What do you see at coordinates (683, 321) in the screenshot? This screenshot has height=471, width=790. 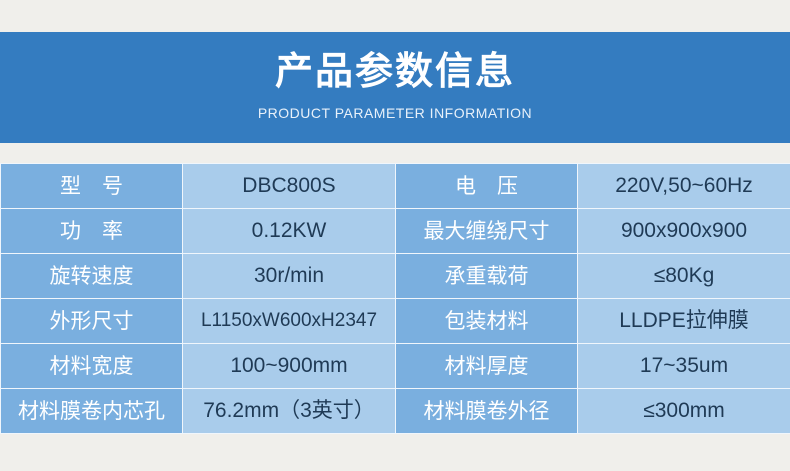 I see `param-value: LLDPE拉伸膜` at bounding box center [683, 321].